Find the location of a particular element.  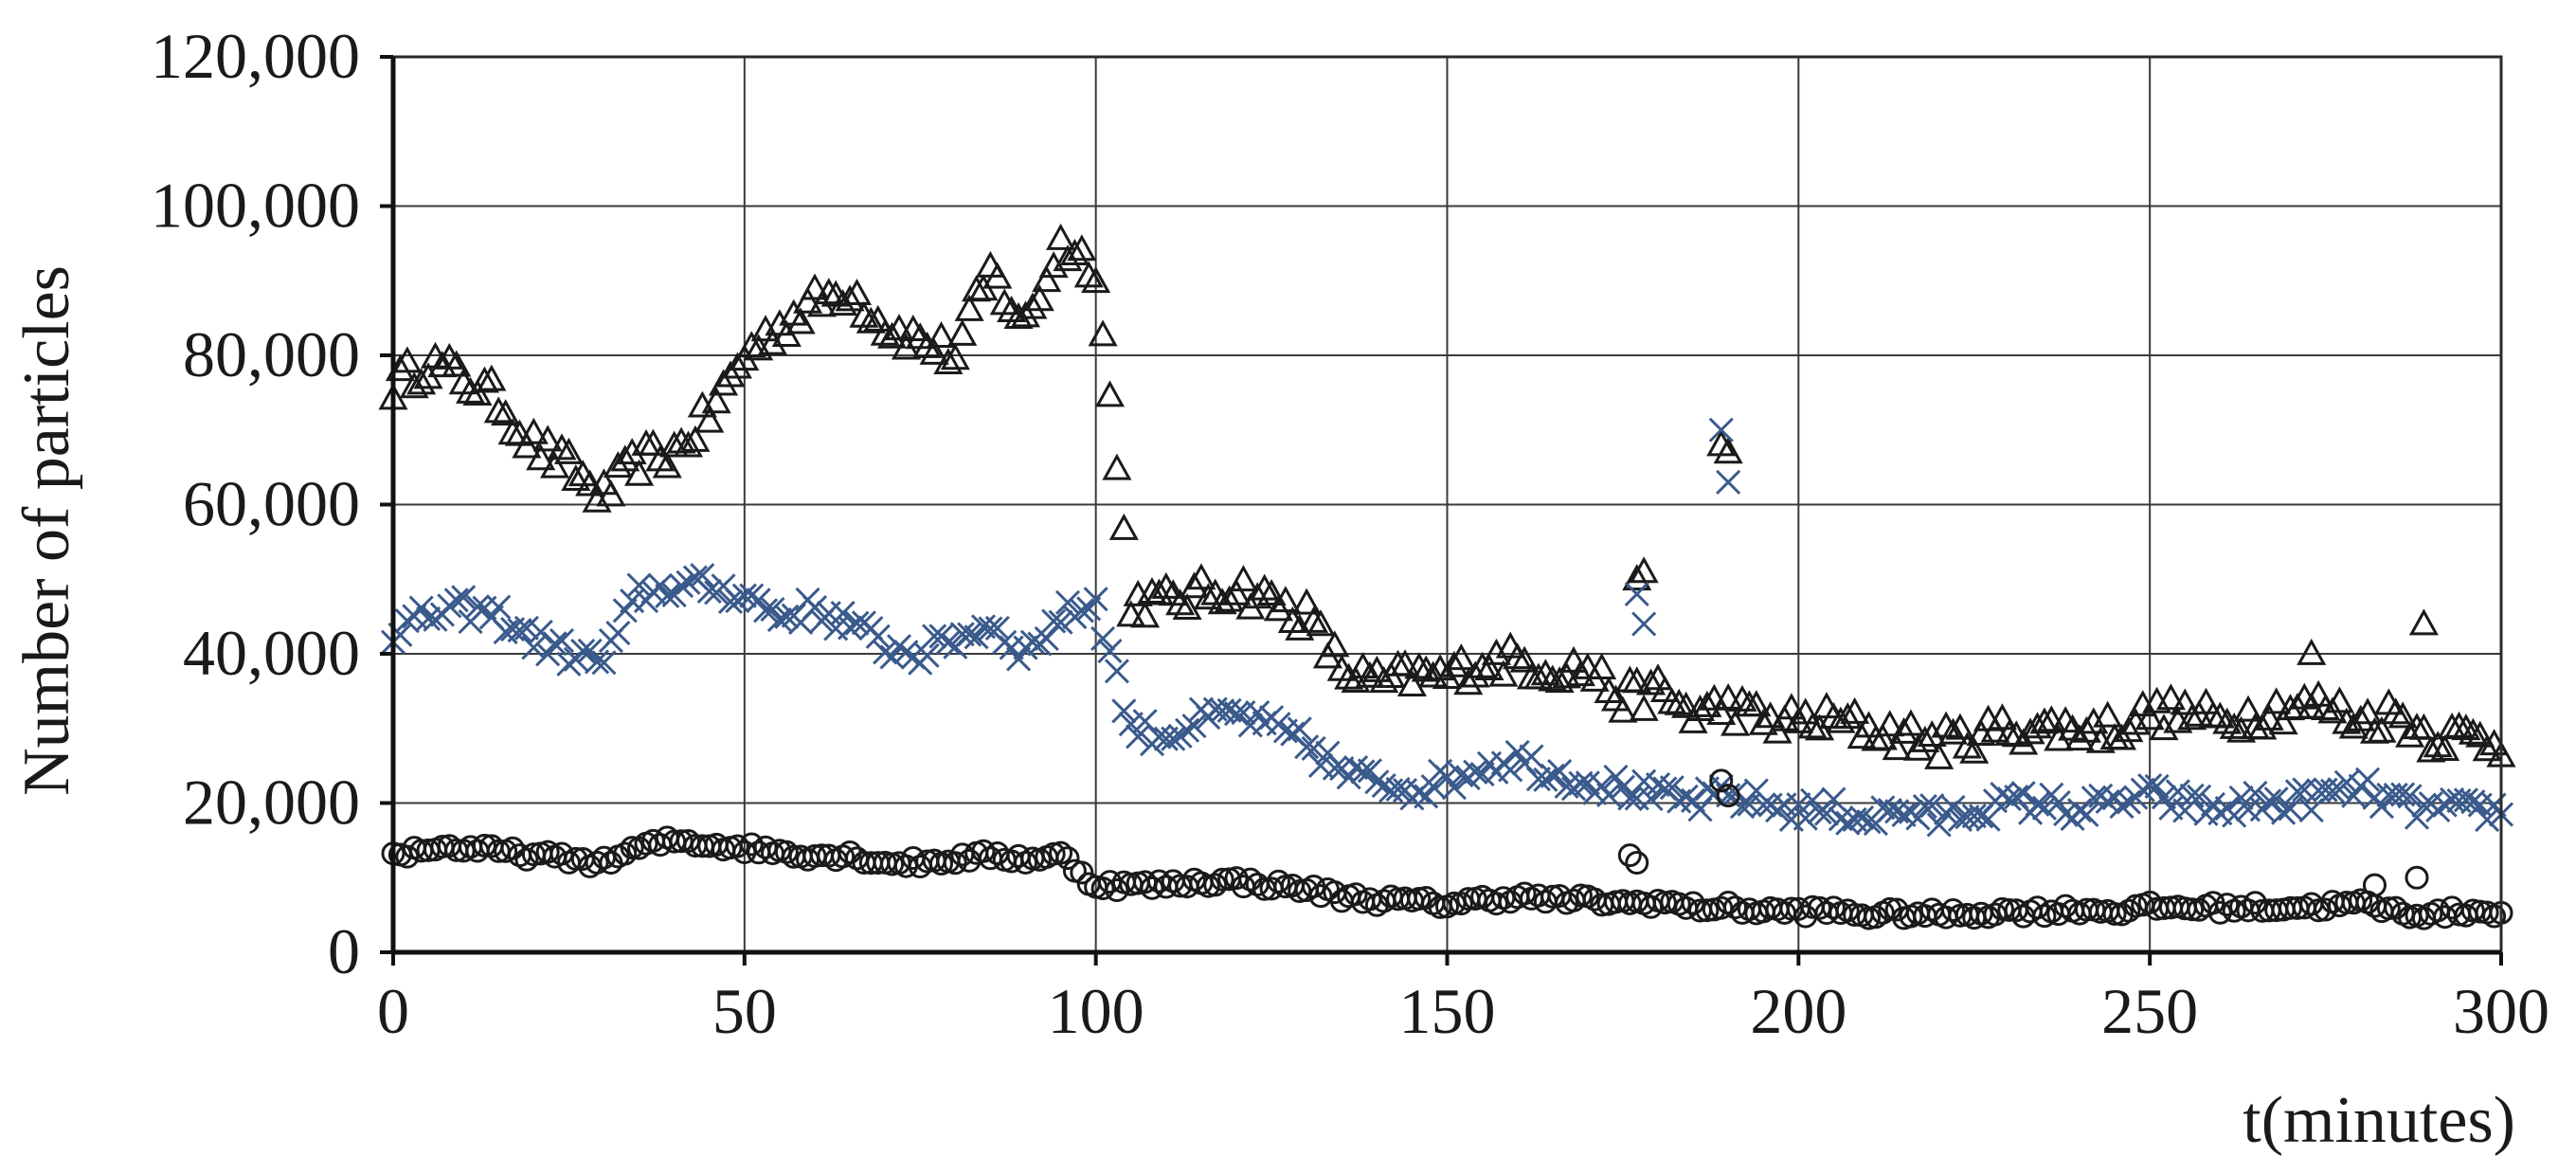

circle-outlier-point is located at coordinates (1629, 855).